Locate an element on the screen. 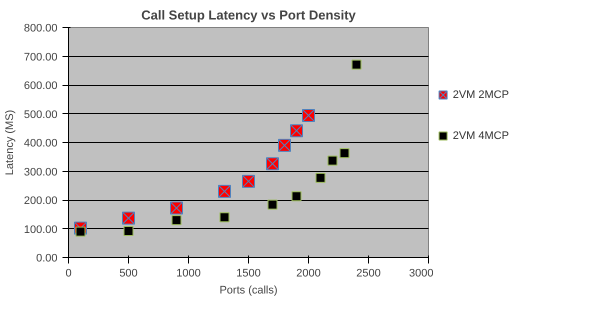 The height and width of the screenshot is (334, 600). y-axis-title: Latency (MS) is located at coordinates (10, 143).